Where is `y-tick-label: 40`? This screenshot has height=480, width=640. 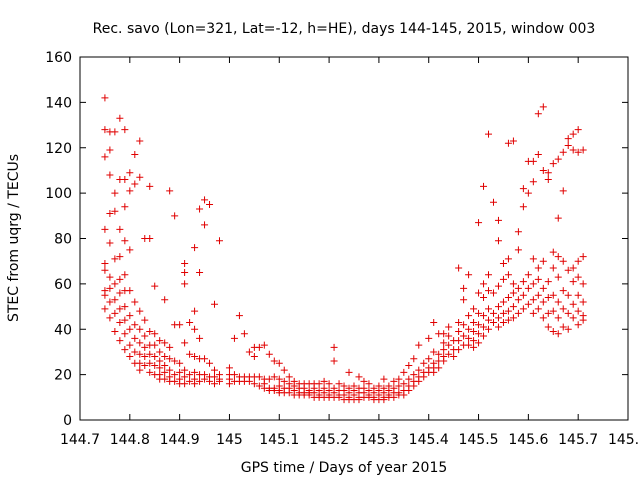 y-tick-label: 40 is located at coordinates (63, 330).